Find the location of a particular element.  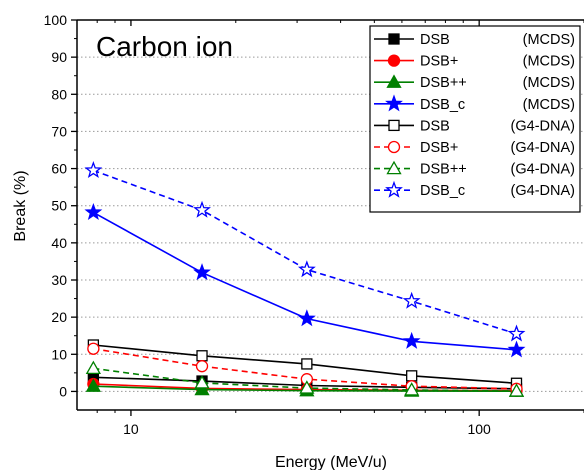

y-tick-label: 0 is located at coordinates (63, 391).